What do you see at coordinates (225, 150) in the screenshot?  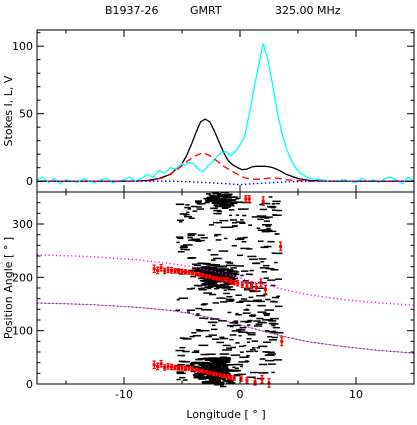 I see `total-intensity-line` at bounding box center [225, 150].